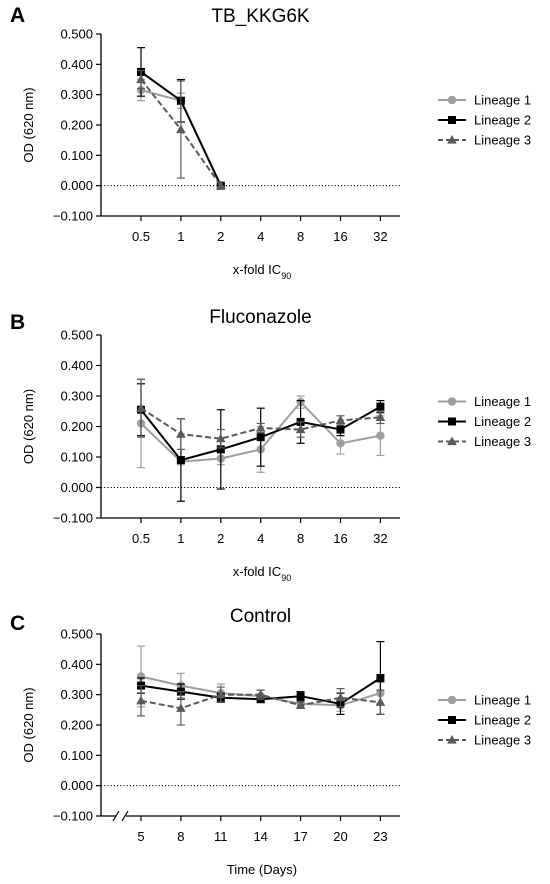 This screenshot has width=550, height=884. I want to click on chart-title: Control, so click(260, 616).